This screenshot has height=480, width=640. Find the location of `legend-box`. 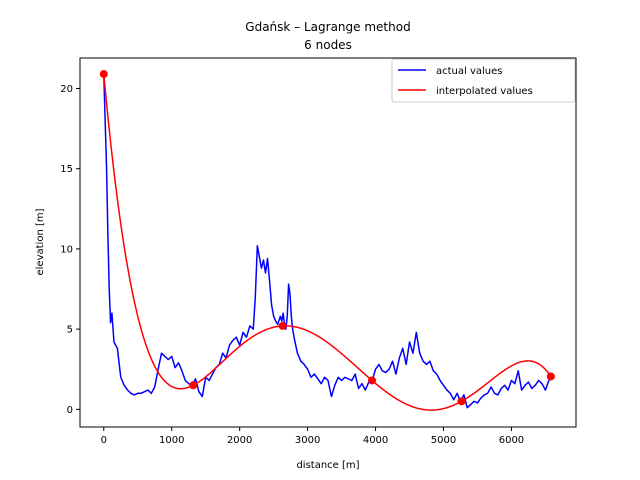

legend-box is located at coordinates (483, 80).